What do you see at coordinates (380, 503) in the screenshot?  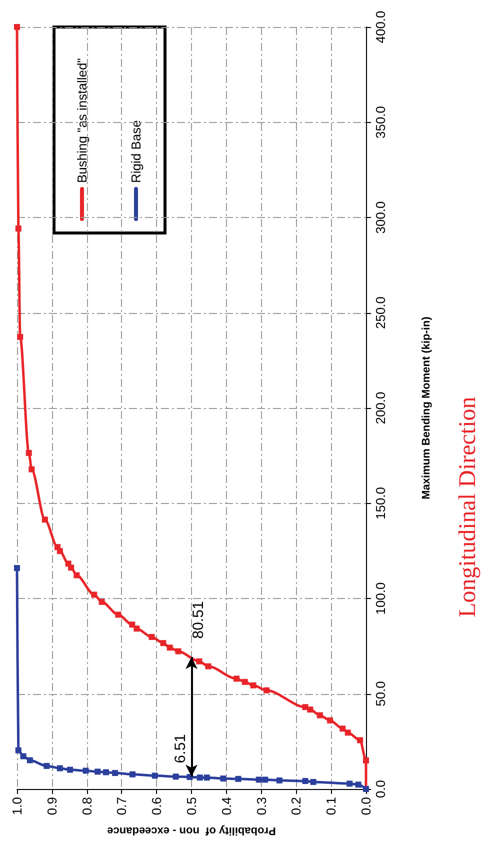 I see `y-tick-label: 150.0` at bounding box center [380, 503].